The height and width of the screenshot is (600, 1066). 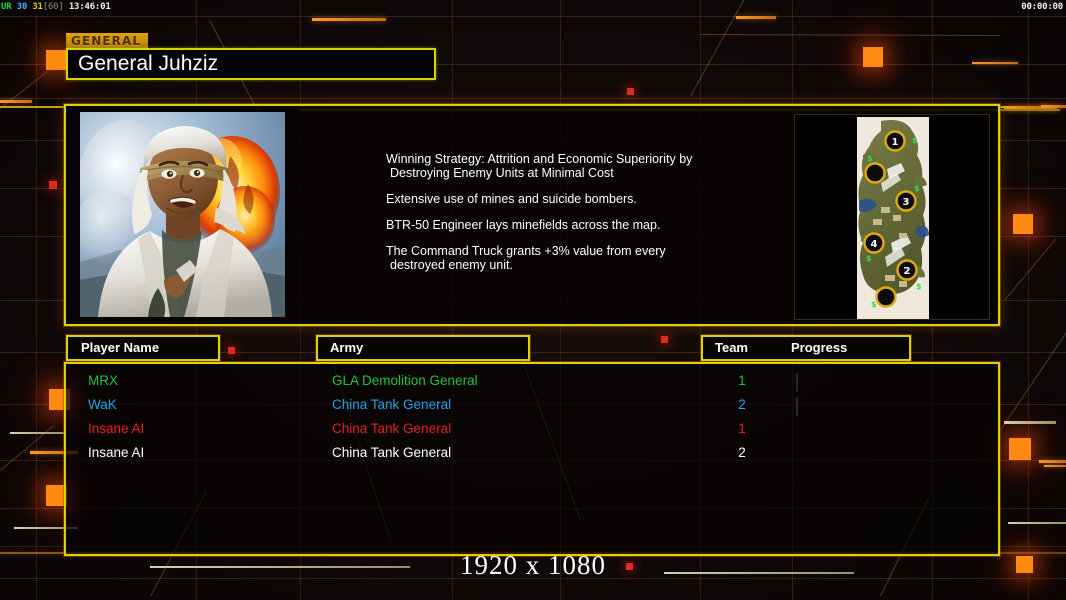 I want to click on status-num2: 31, so click(x=37, y=7).